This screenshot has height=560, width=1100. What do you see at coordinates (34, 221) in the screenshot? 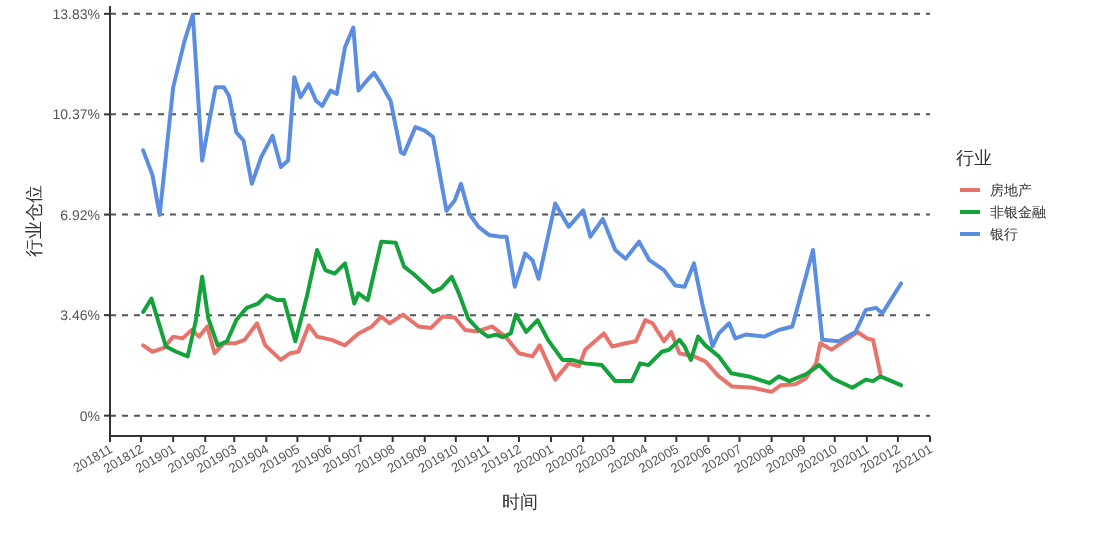
I see `y-axis-title: 行业仓位` at bounding box center [34, 221].